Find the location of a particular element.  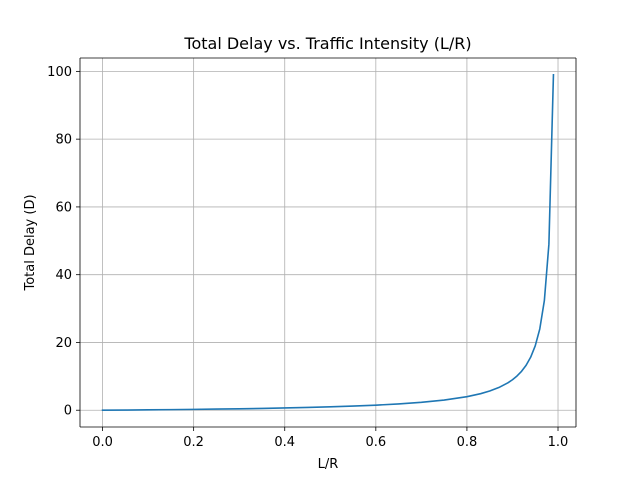

chart-title: Total Delay vs. Traffic Intensity (L/R) is located at coordinates (327, 43).